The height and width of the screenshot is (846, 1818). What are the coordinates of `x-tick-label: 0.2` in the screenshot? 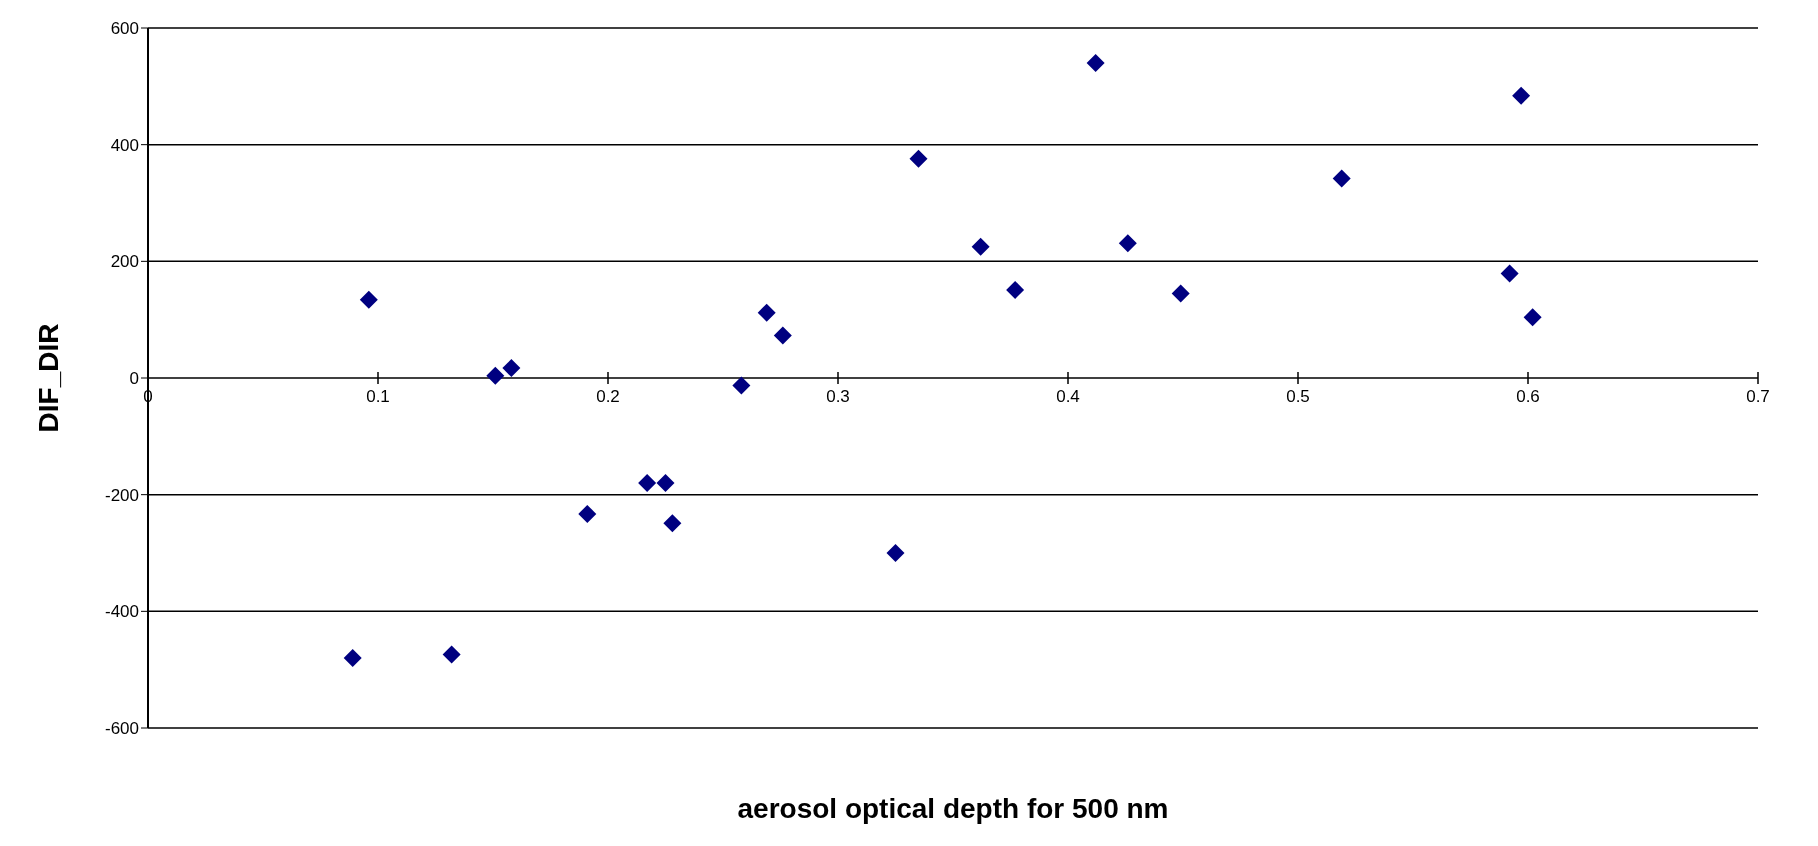 It's located at (608, 396).